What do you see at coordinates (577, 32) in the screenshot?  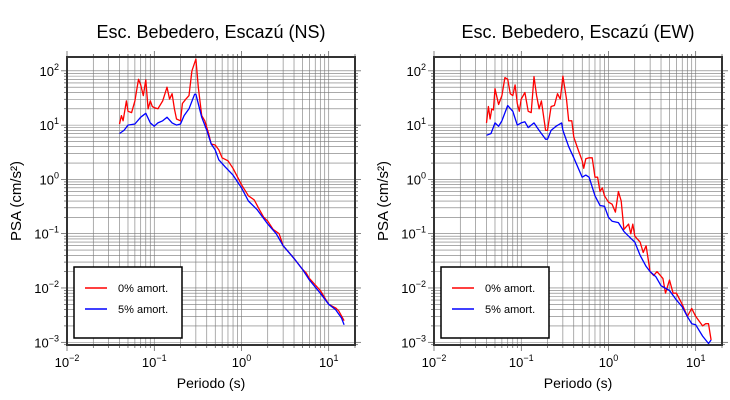 I see `chart-title: Esc. Bebedero, Escazú (EW)` at bounding box center [577, 32].